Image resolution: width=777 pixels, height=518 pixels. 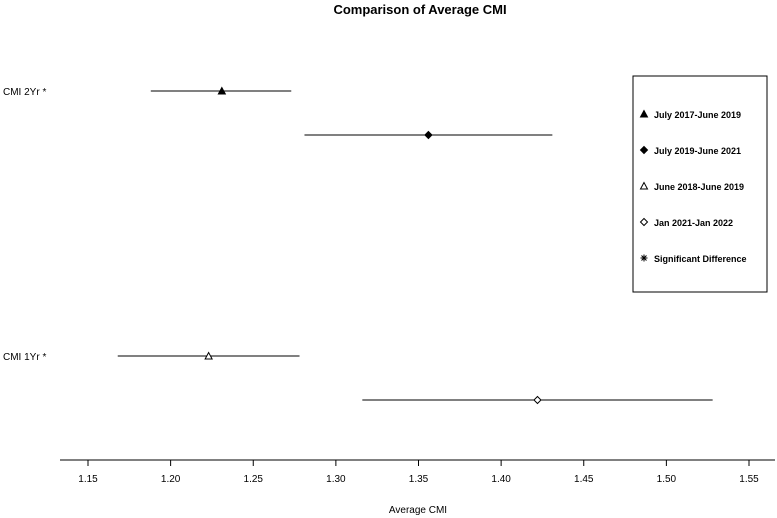 I want to click on chart-title: Comparison of Average CMI, so click(x=419, y=9).